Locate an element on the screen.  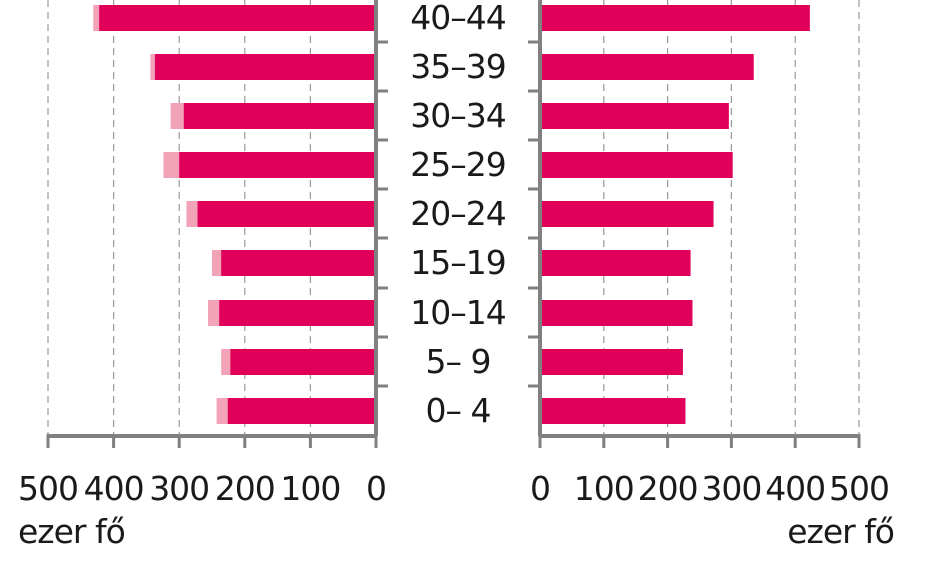
right-x-tick-label: 400 is located at coordinates (795, 488).